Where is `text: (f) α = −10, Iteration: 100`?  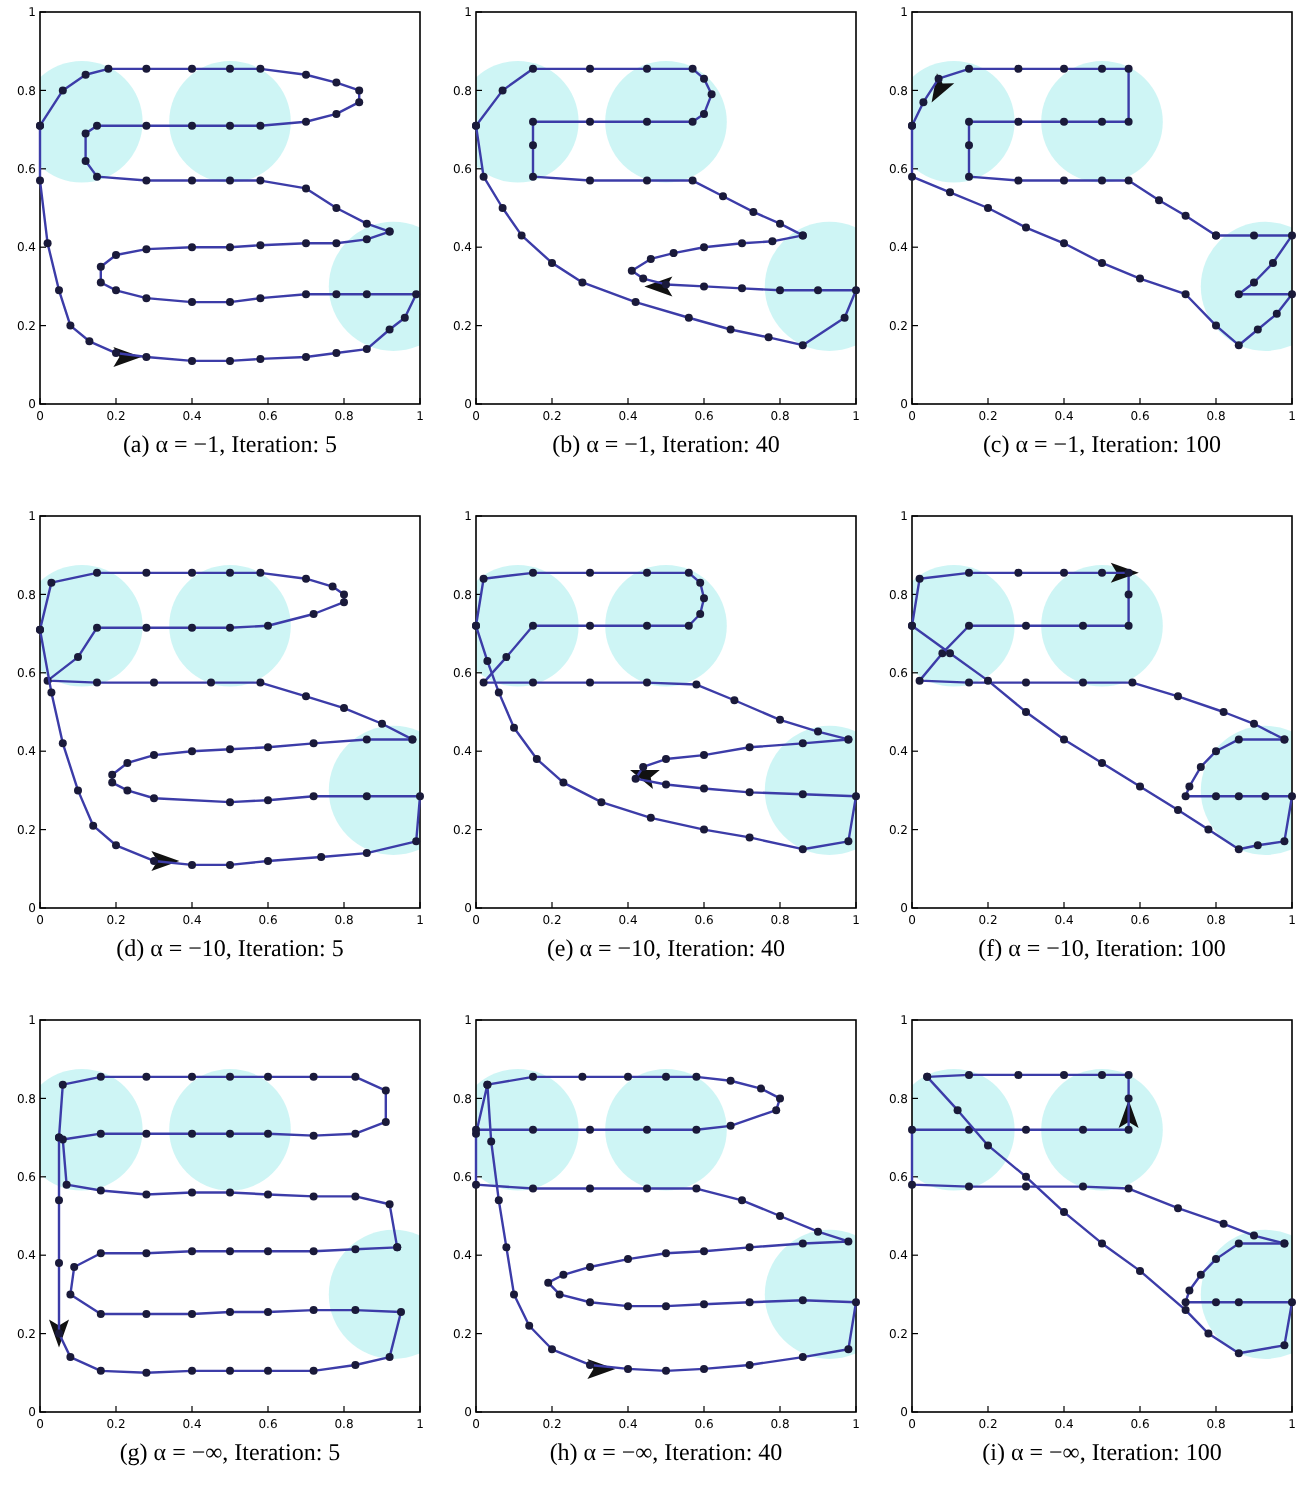
text: (f) α = −10, Iteration: 100 is located at coordinates (1102, 948).